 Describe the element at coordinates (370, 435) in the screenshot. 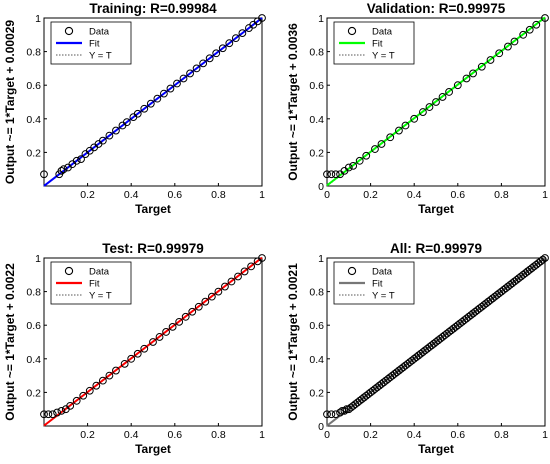

I see `all-xtick-label: 0.2` at that location.